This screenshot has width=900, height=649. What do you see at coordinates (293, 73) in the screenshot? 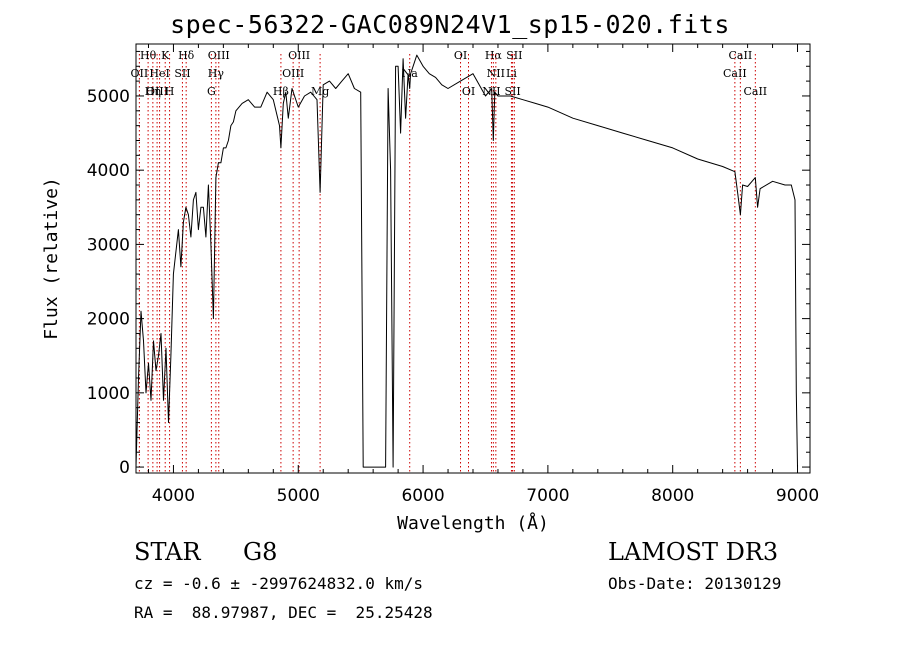
I see `marker-label-13: OIII` at bounding box center [293, 73].